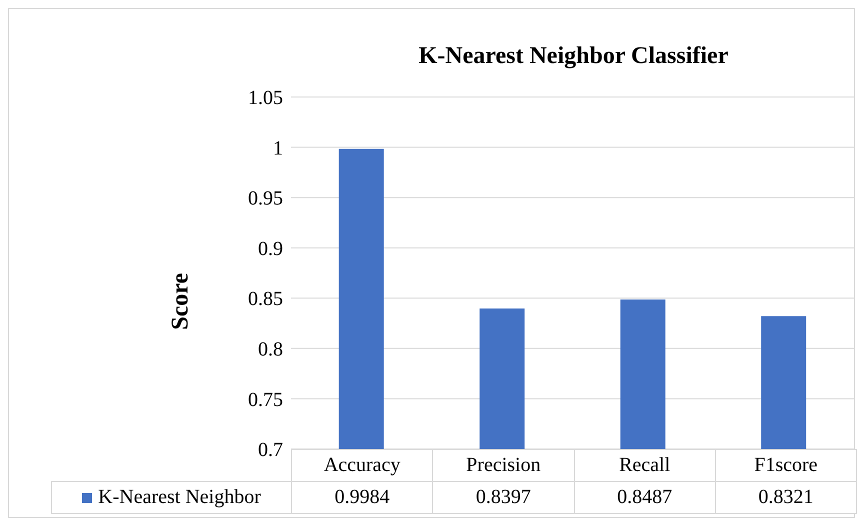 This screenshot has height=524, width=861. Describe the element at coordinates (362, 497) in the screenshot. I see `data-label: 0.9984` at that location.